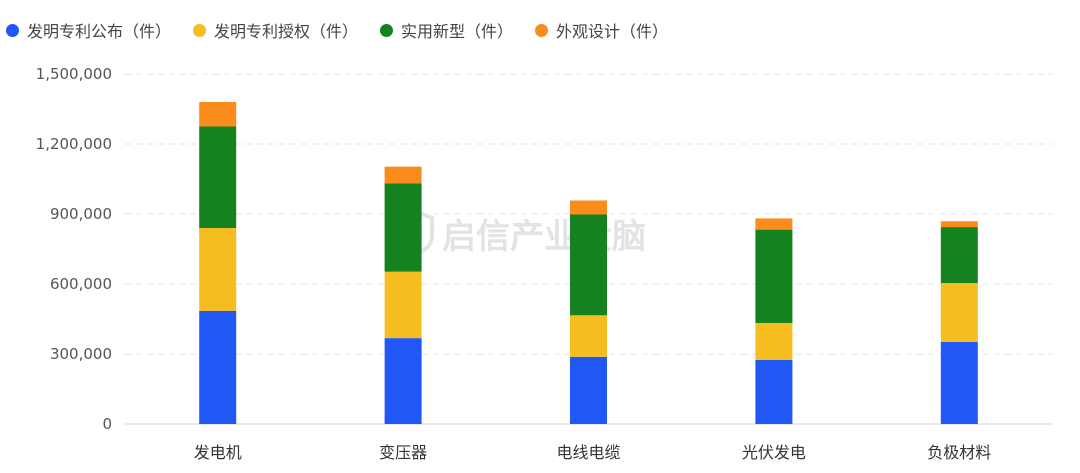  What do you see at coordinates (74, 249) in the screenshot?
I see `y-axis: 0 300,000 600,000 900,000 1,200,000 1,500,000` at bounding box center [74, 249].